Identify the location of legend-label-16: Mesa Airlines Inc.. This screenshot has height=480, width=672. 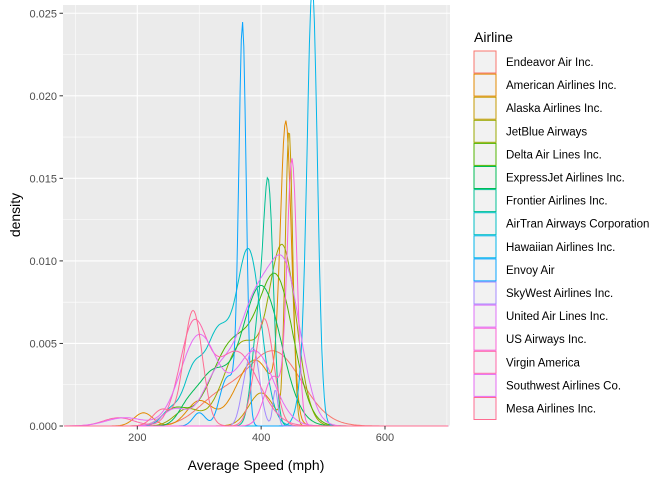
(551, 410).